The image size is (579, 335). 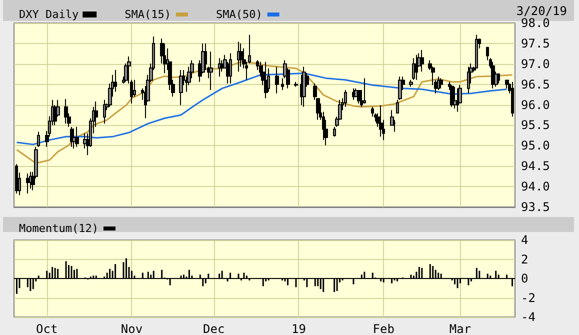 I want to click on y-tick-label: 95.5, so click(x=535, y=125).